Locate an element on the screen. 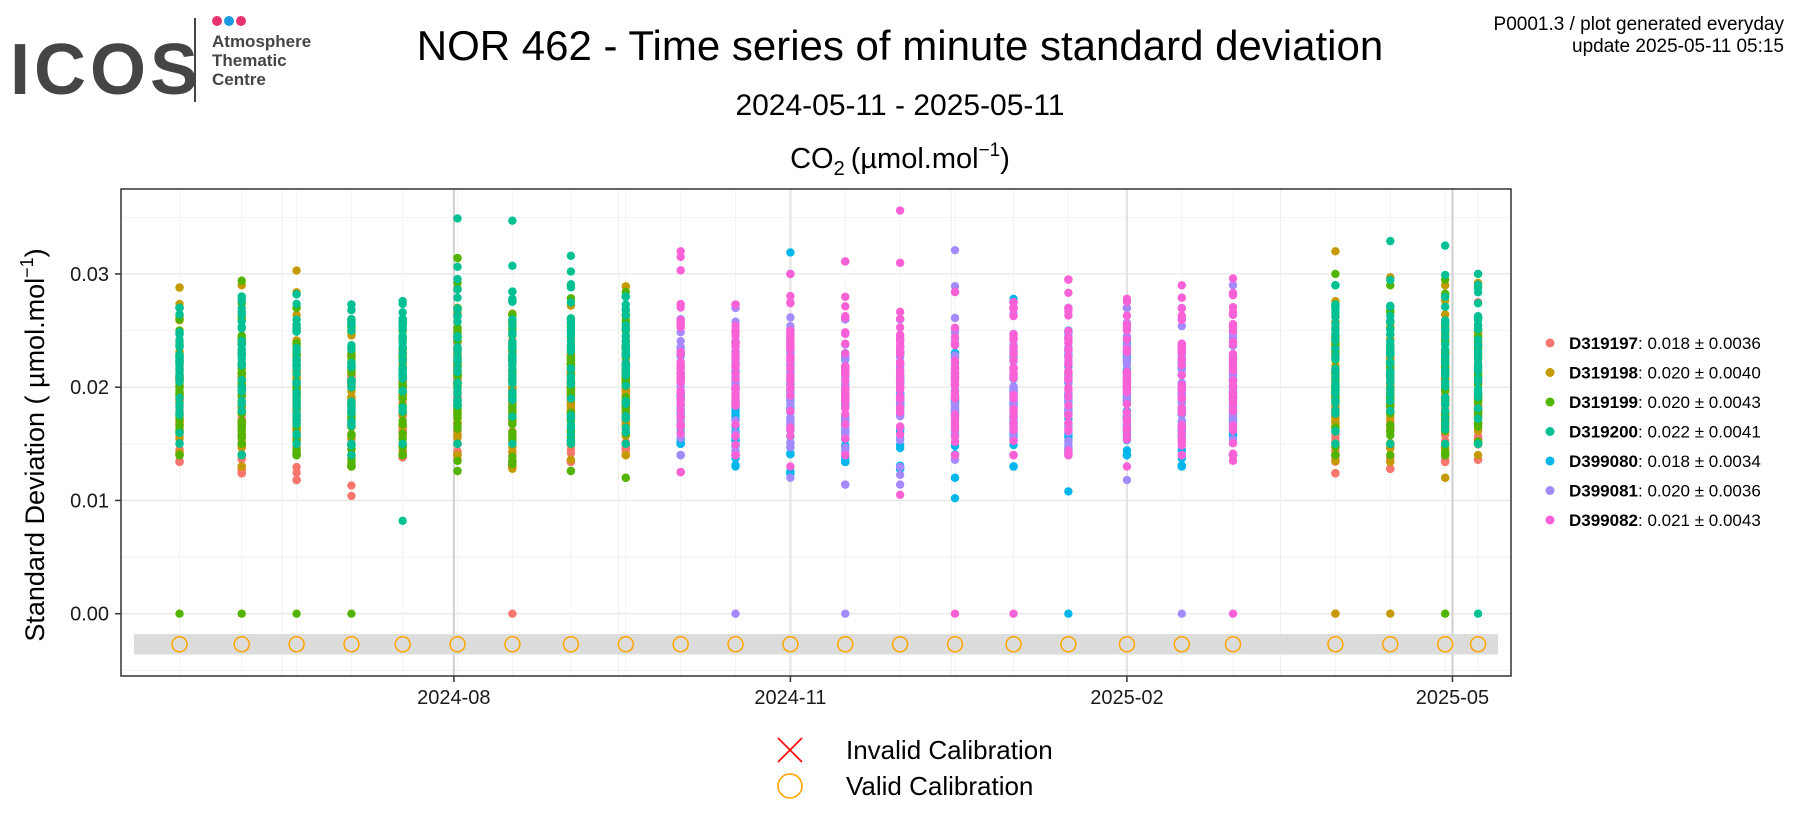 The width and height of the screenshot is (1800, 825). chart-title-sub: 2 is located at coordinates (839, 169).